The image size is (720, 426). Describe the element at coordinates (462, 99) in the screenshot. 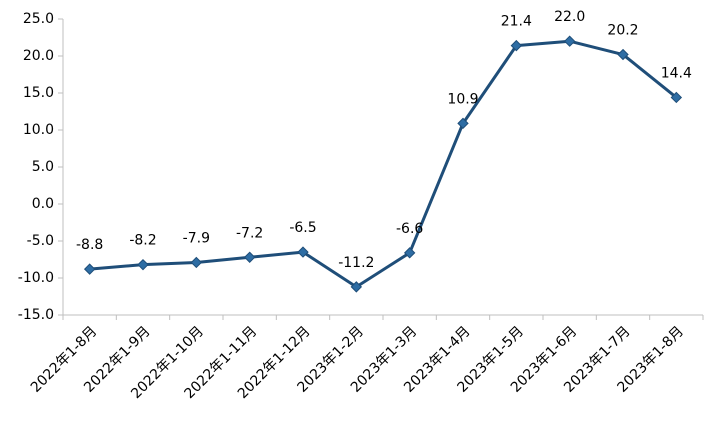

I see `data-label: 10.9` at that location.